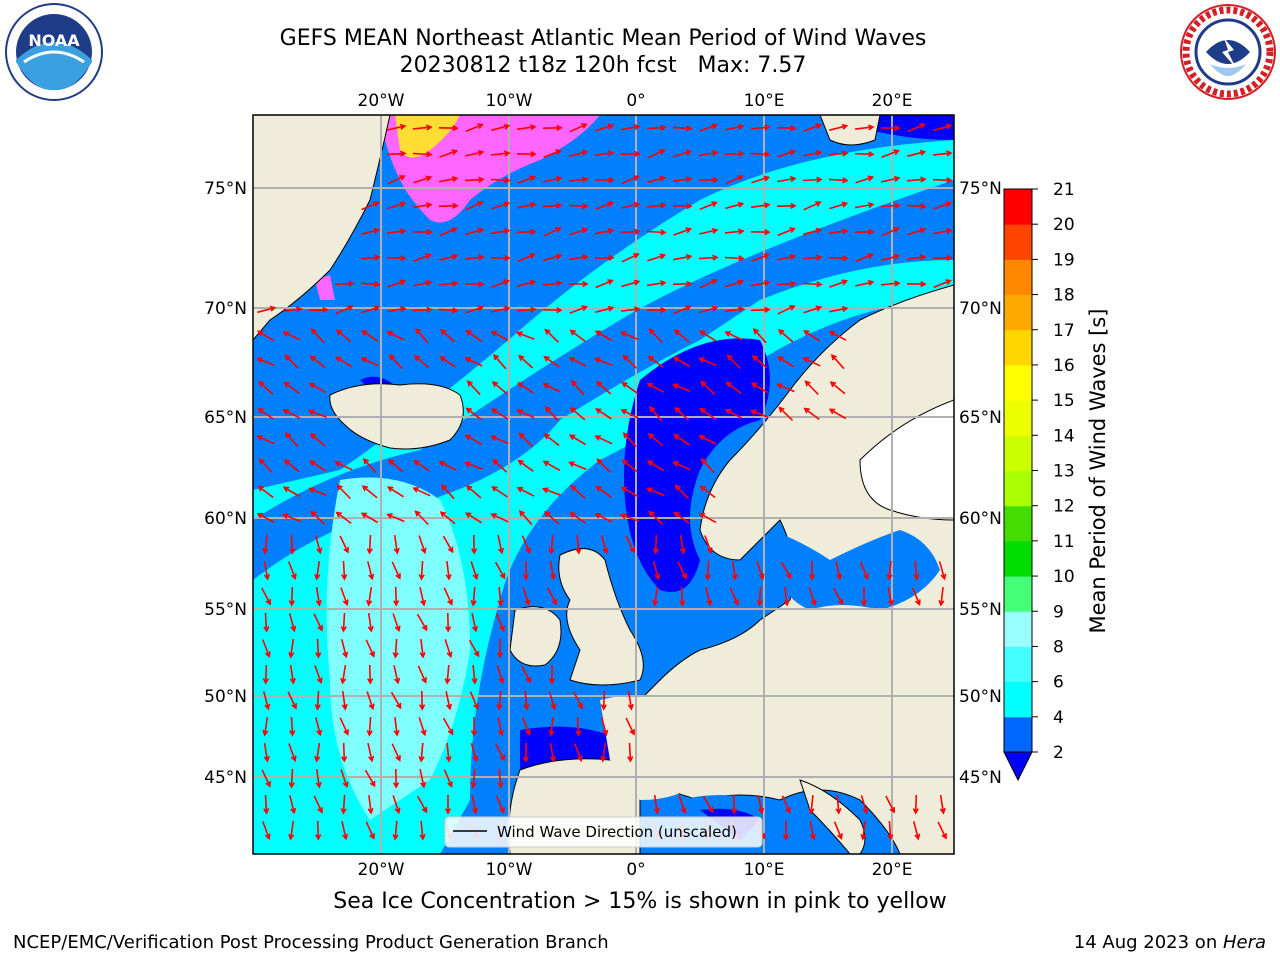 This screenshot has height=960, width=1280. I want to click on colorbar-tick-label: 18, so click(1064, 296).